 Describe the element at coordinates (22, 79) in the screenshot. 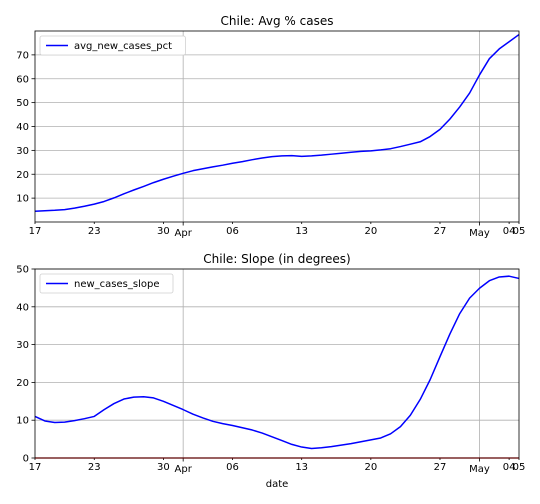

I see `y-tick-label: 60` at that location.